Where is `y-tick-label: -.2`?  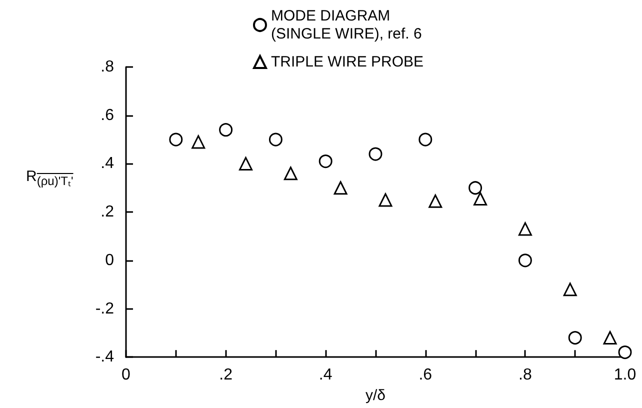 y-tick-label: -.2 is located at coordinates (104, 309).